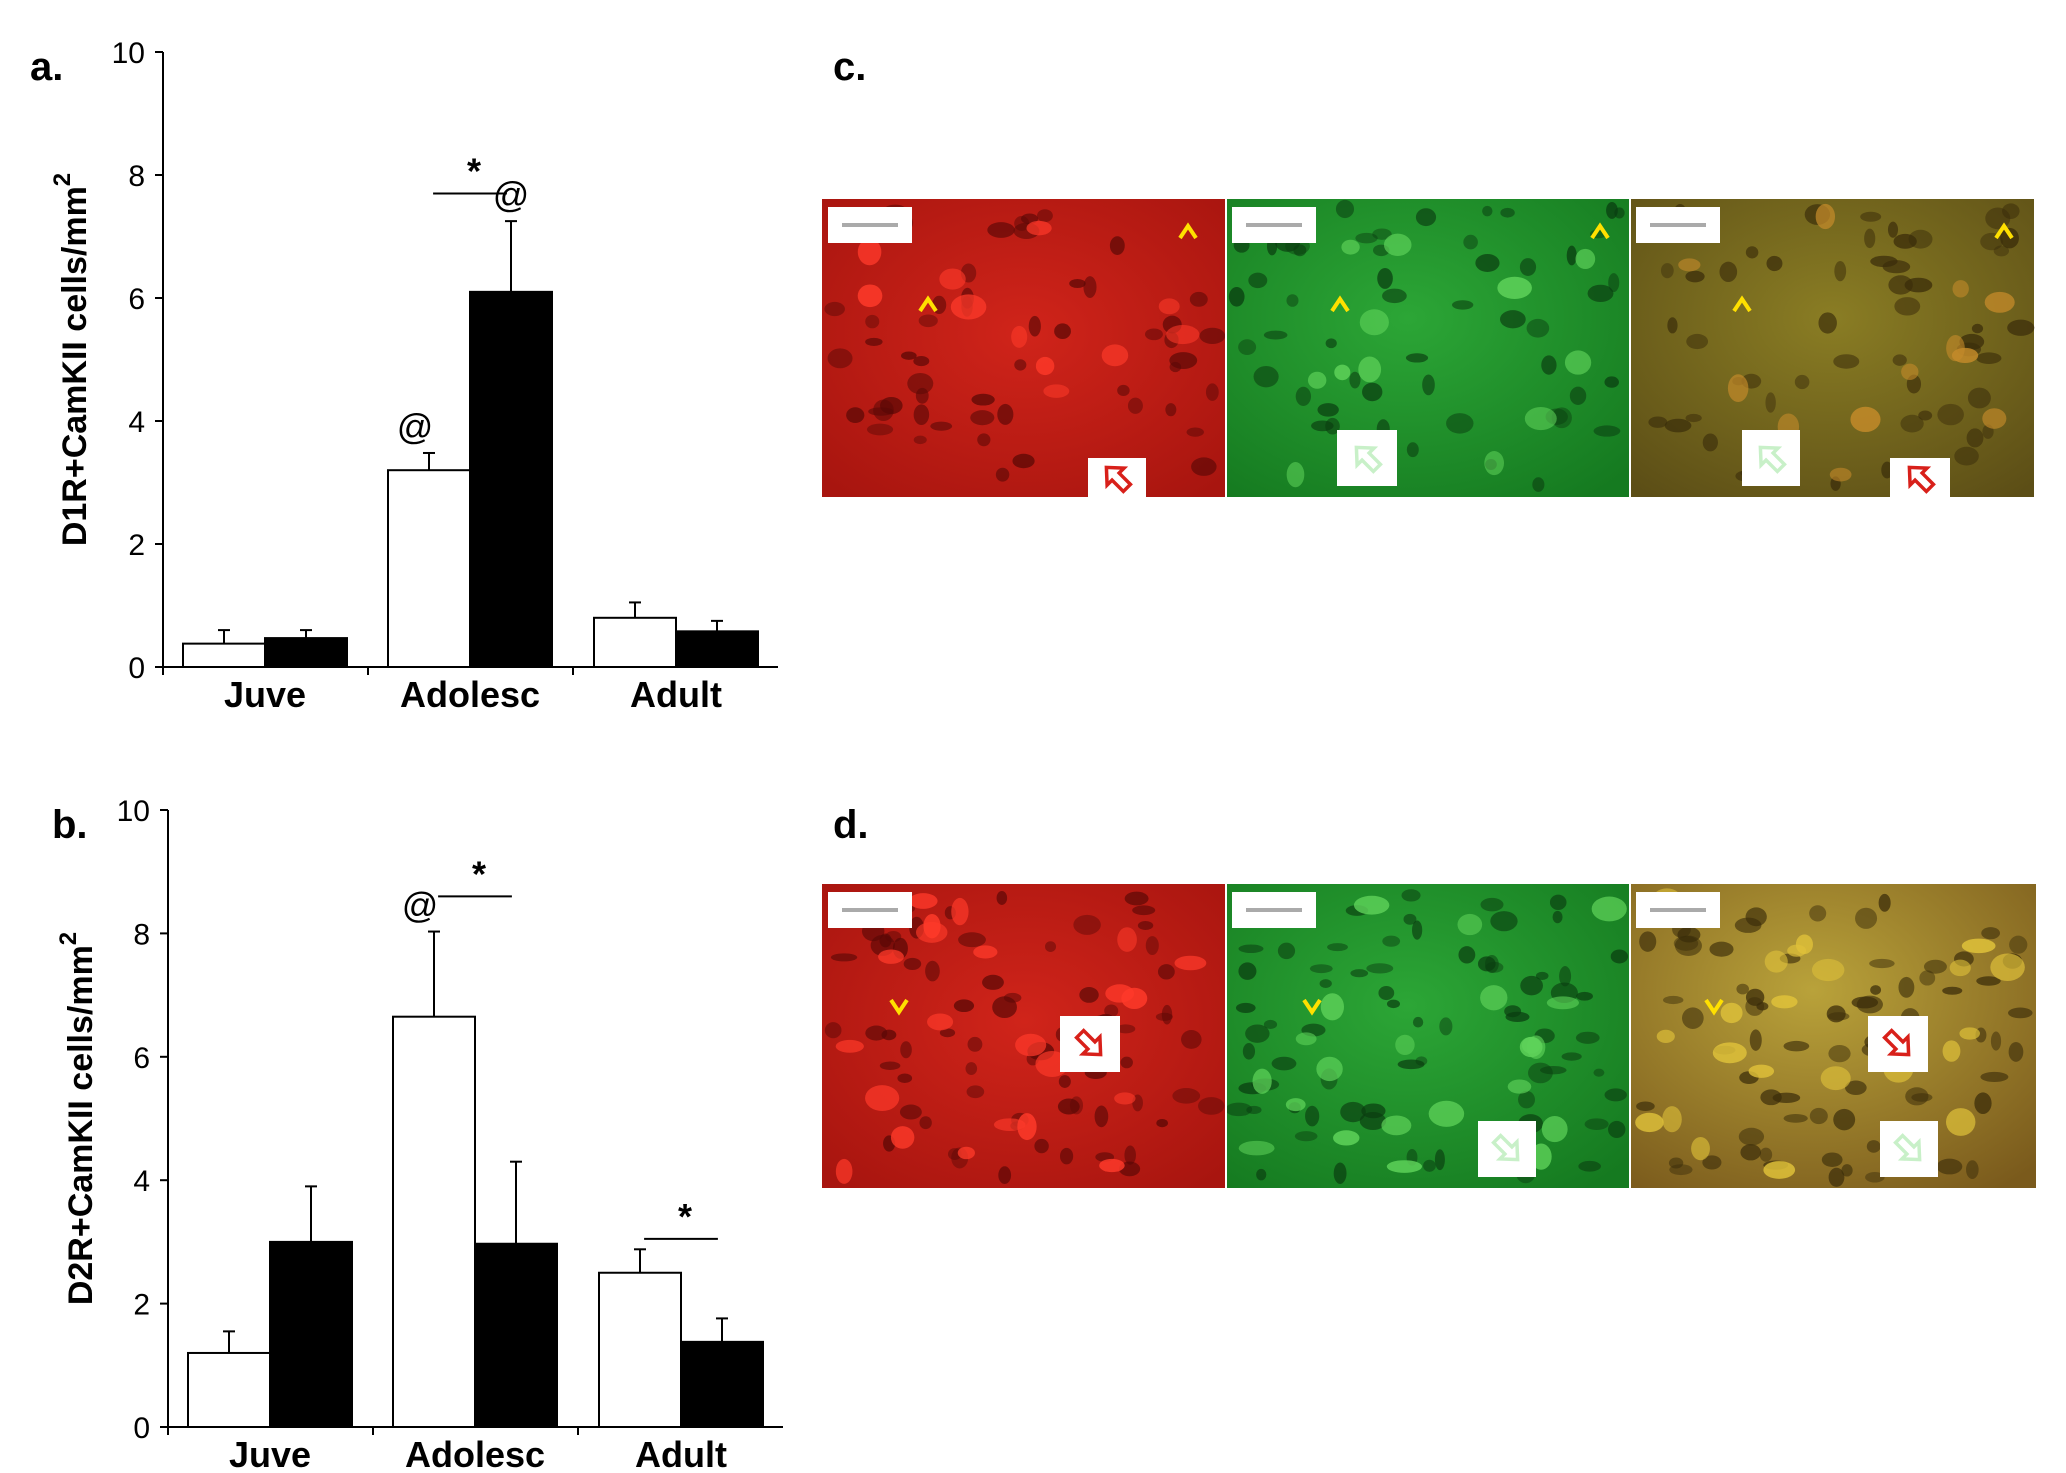 The image size is (2066, 1473). What do you see at coordinates (851, 825) in the screenshot?
I see `panel-label-d: d.` at bounding box center [851, 825].